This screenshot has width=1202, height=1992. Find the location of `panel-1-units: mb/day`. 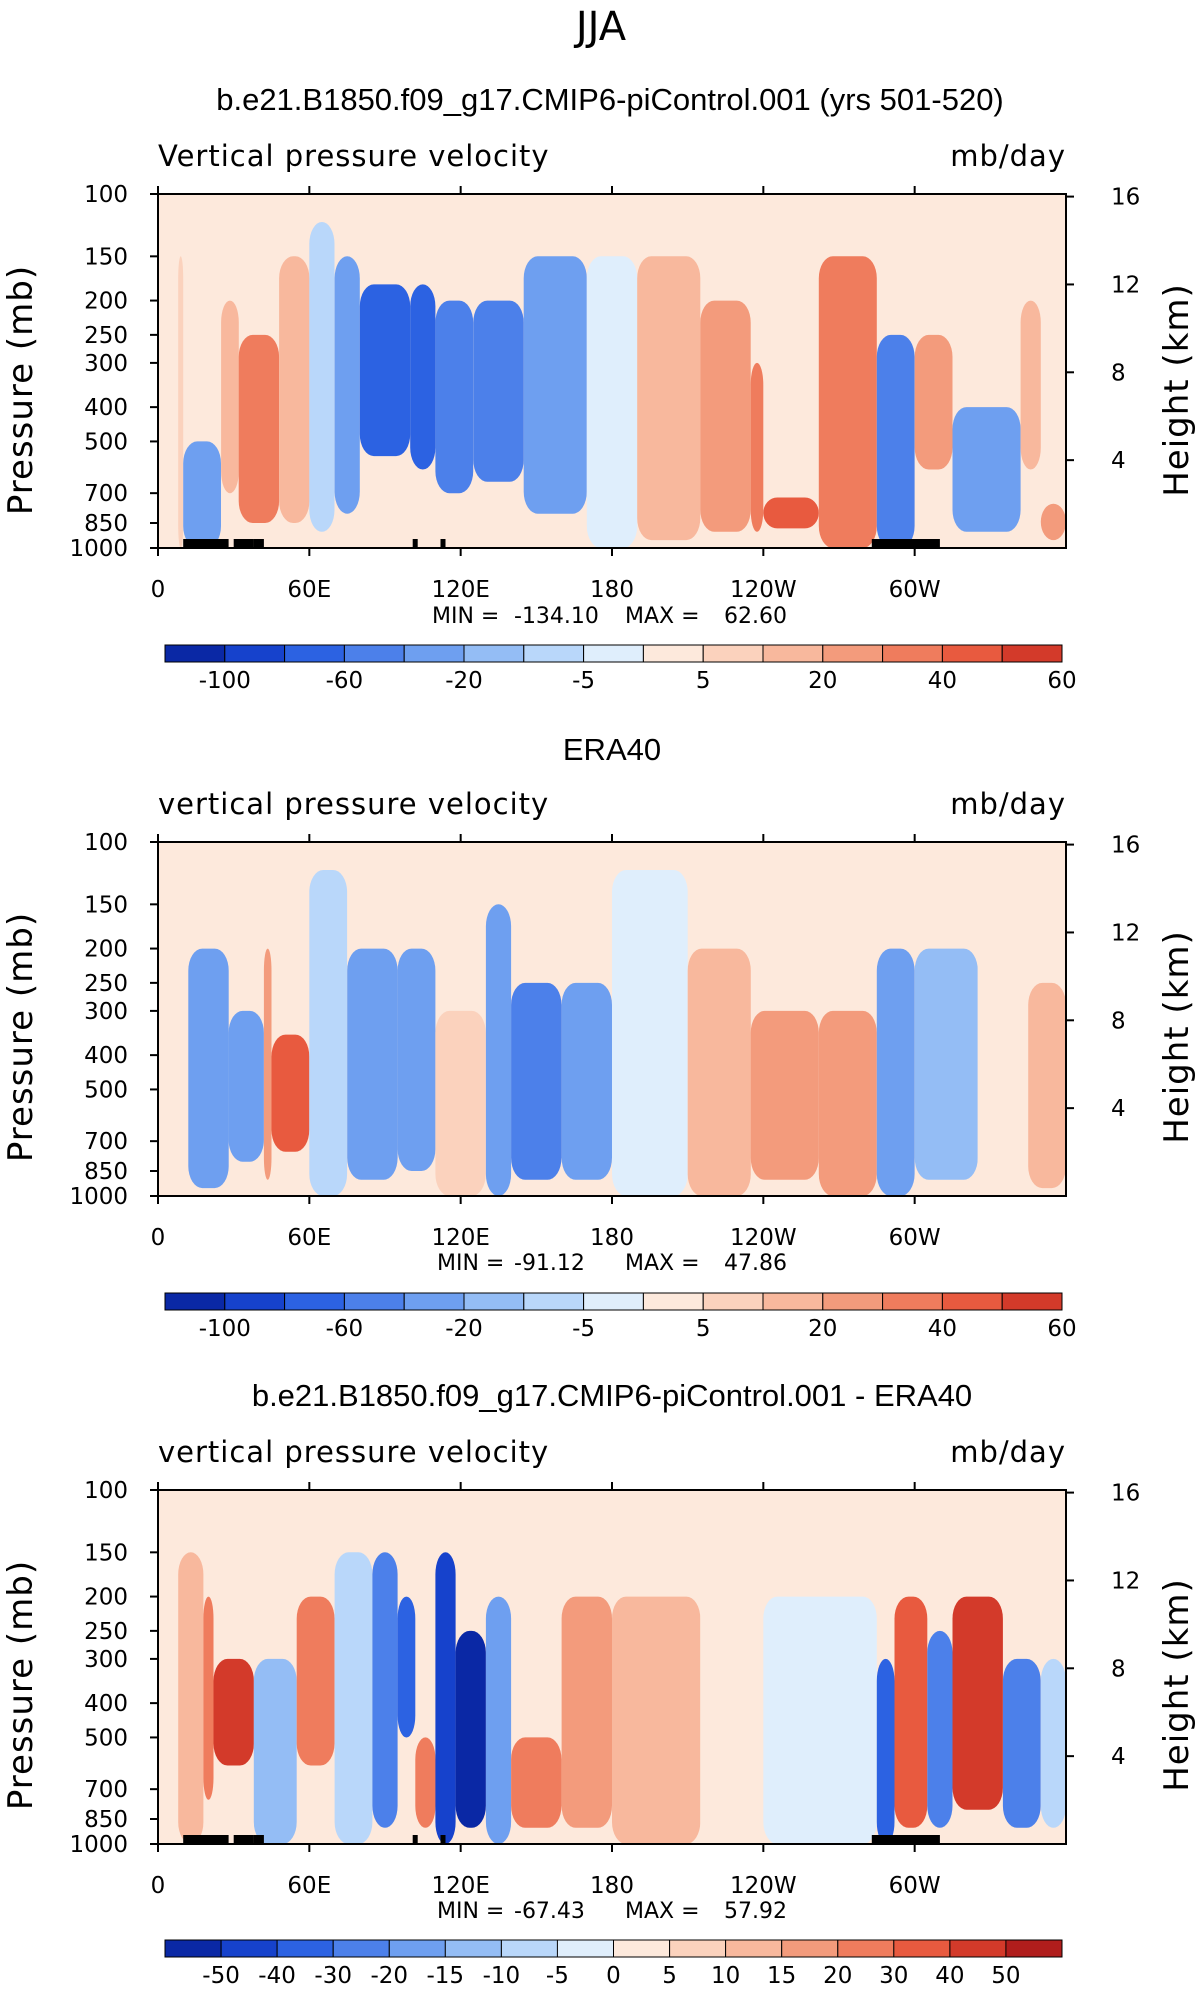

panel-1-units: mb/day is located at coordinates (1008, 156).